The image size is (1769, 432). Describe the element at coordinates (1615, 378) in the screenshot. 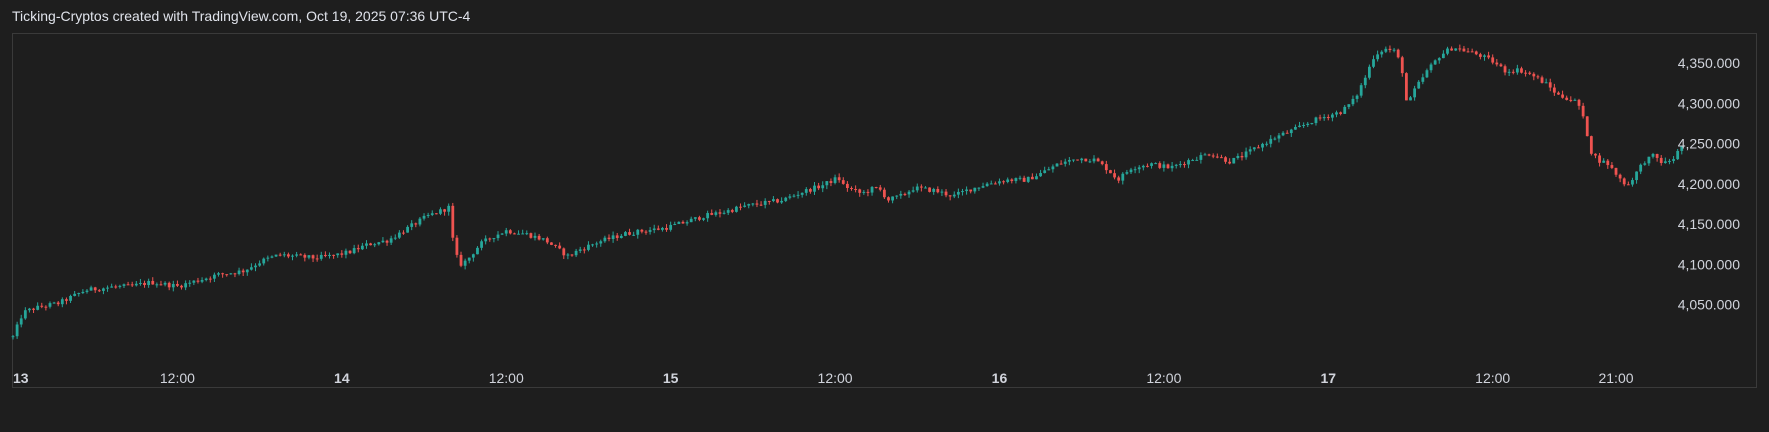

I see `time-tick-label: 21:00` at that location.